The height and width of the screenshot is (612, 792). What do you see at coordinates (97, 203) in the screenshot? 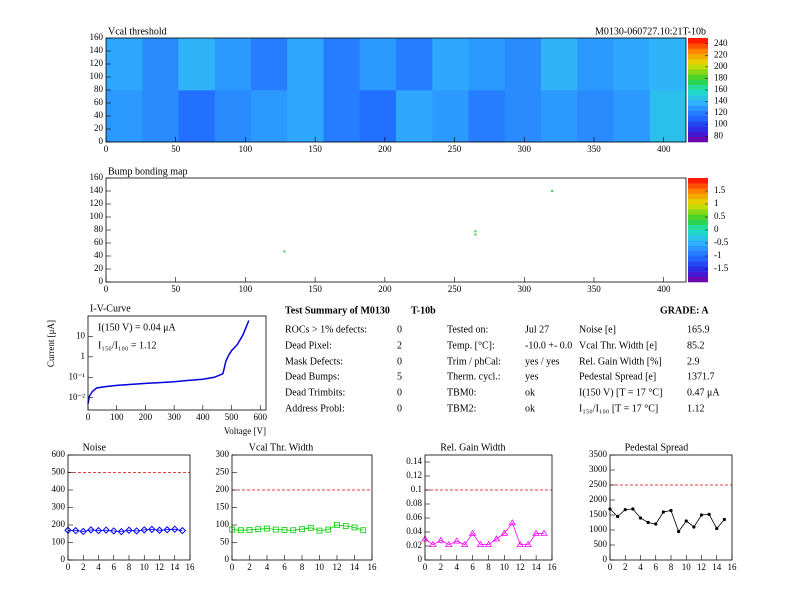
I see `y-tick-label: 120` at bounding box center [97, 203].